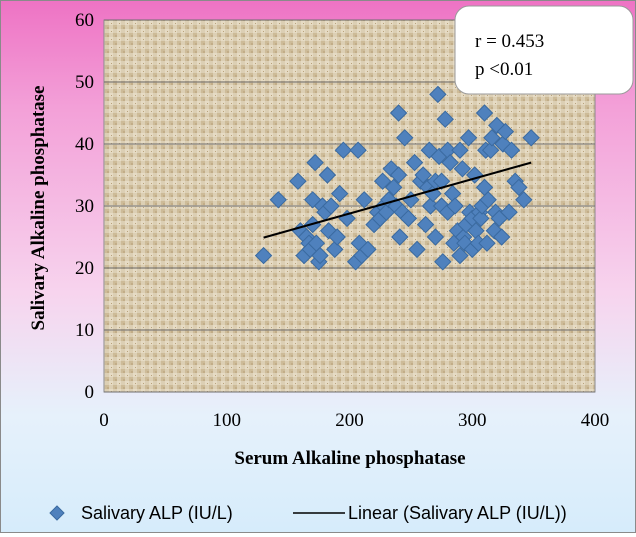 This screenshot has width=636, height=537. I want to click on trendline-line, so click(397, 200).